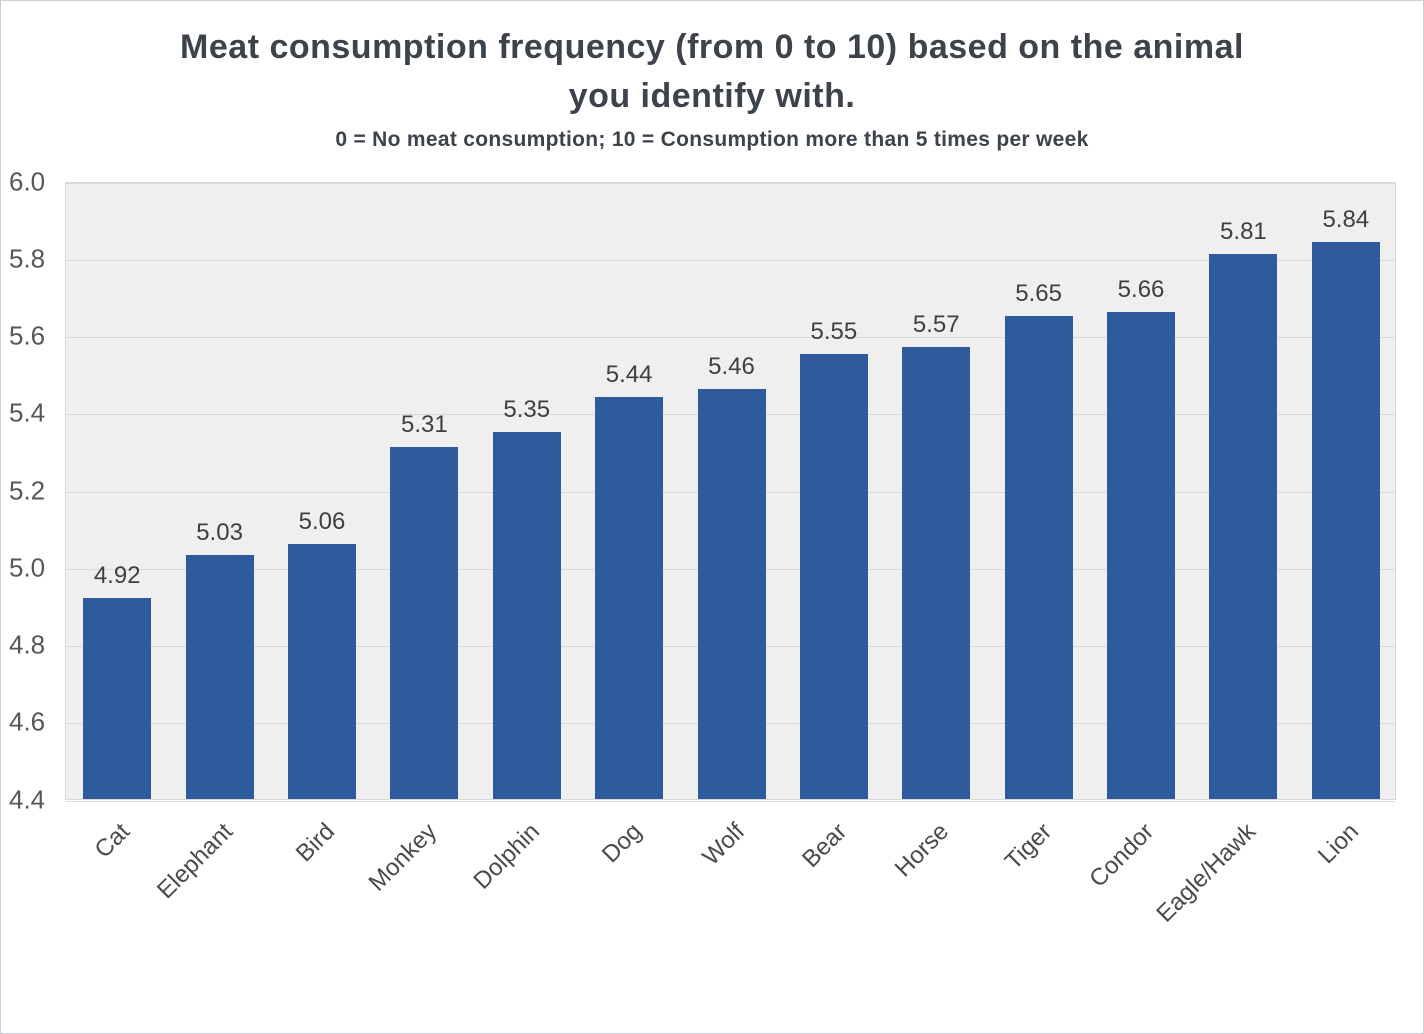 Image resolution: width=1424 pixels, height=1034 pixels. Describe the element at coordinates (27, 181) in the screenshot. I see `y-tick-label: 6.0` at that location.